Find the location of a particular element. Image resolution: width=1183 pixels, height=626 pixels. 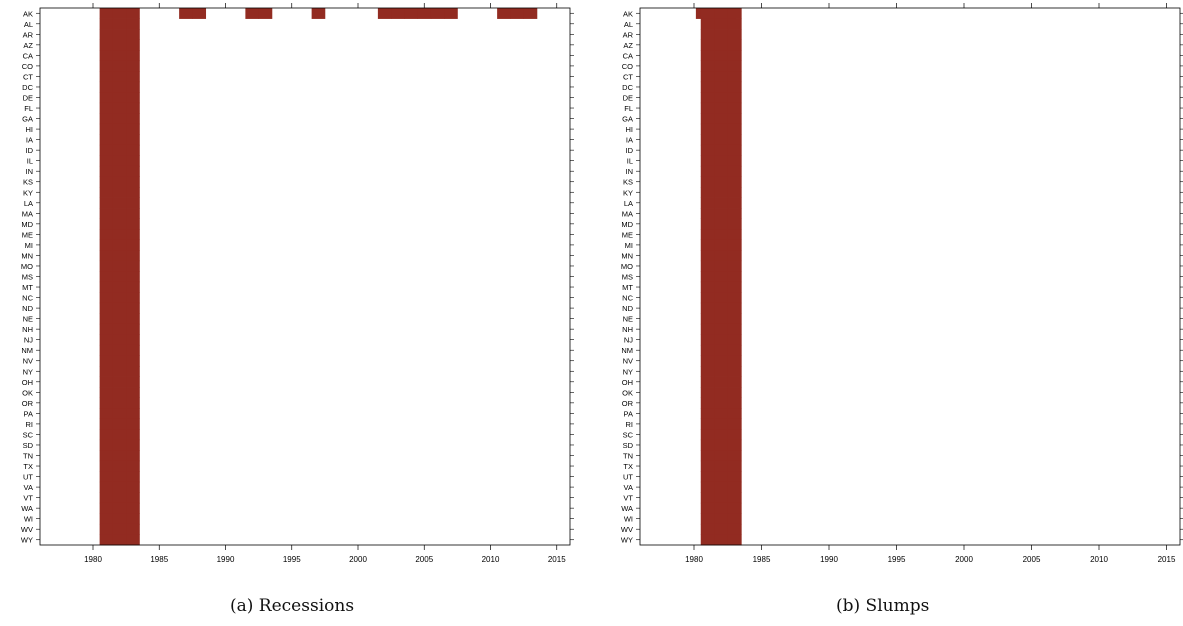

y-tick-label: DE is located at coordinates (28, 98).